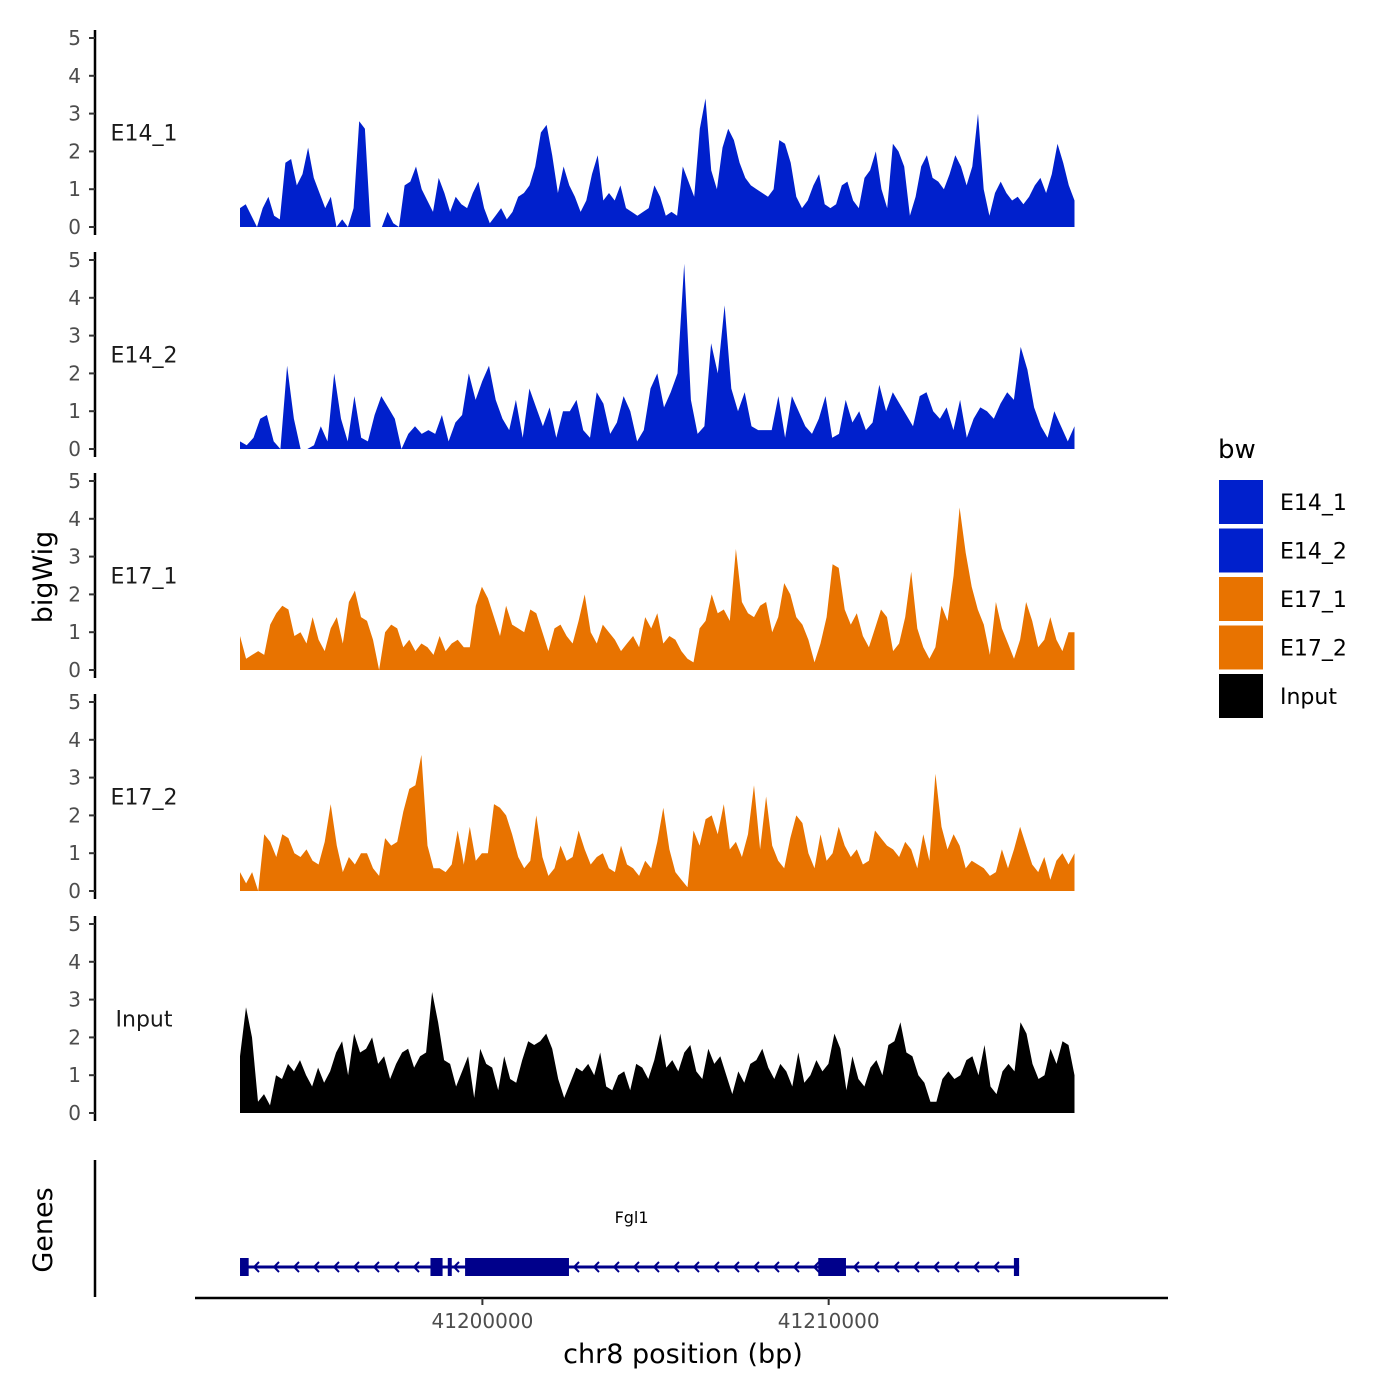 The height and width of the screenshot is (1400, 1400). Describe the element at coordinates (43, 1229) in the screenshot. I see `genes-track-title: Genes` at that location.